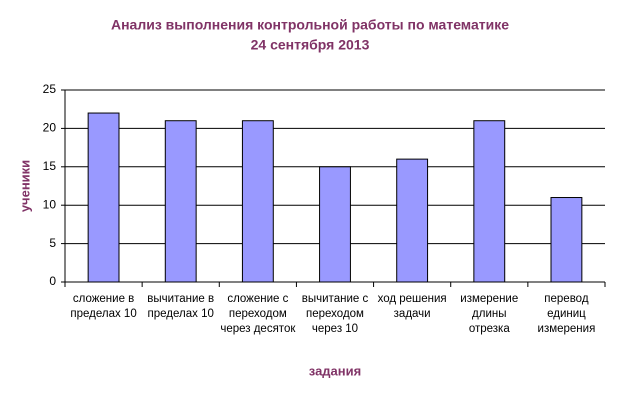 This screenshot has width=621, height=401. What do you see at coordinates (50, 128) in the screenshot?
I see `y-tick-label: 20` at bounding box center [50, 128].